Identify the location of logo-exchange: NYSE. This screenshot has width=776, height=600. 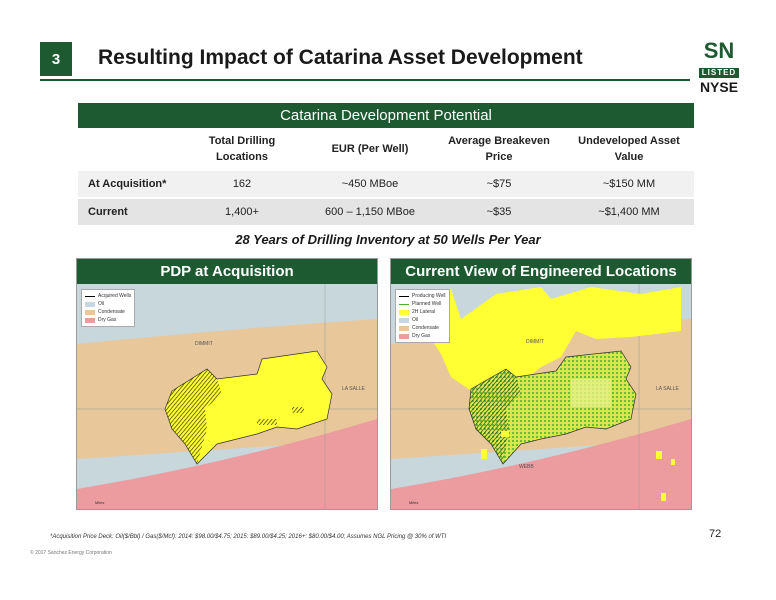
(719, 87).